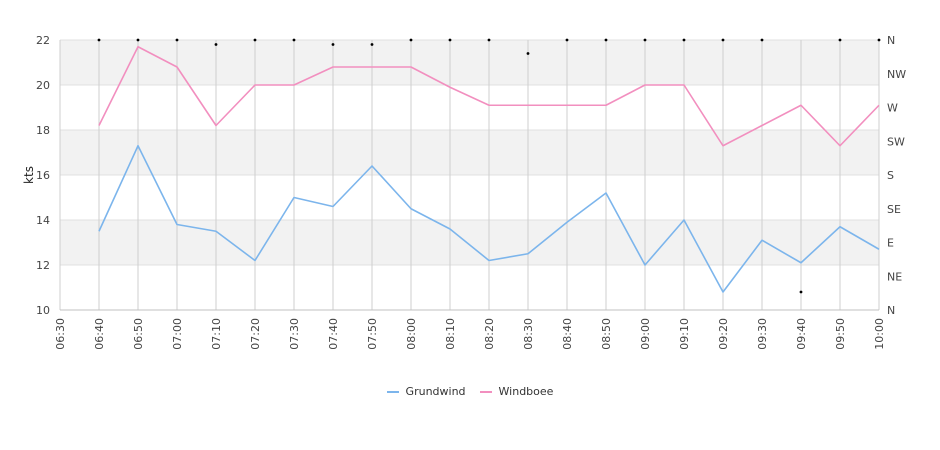  I want to click on x-tick-label: 06:40, so click(99, 334).